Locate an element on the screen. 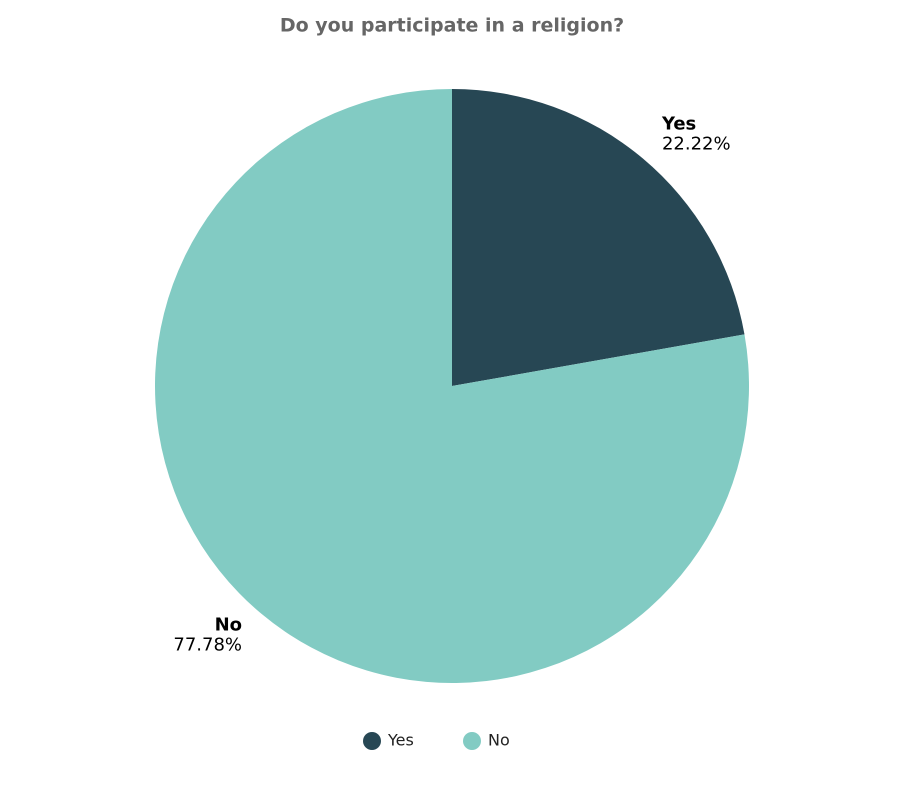 This screenshot has height=791, width=904. slice-value-label: 22.22% is located at coordinates (696, 144).